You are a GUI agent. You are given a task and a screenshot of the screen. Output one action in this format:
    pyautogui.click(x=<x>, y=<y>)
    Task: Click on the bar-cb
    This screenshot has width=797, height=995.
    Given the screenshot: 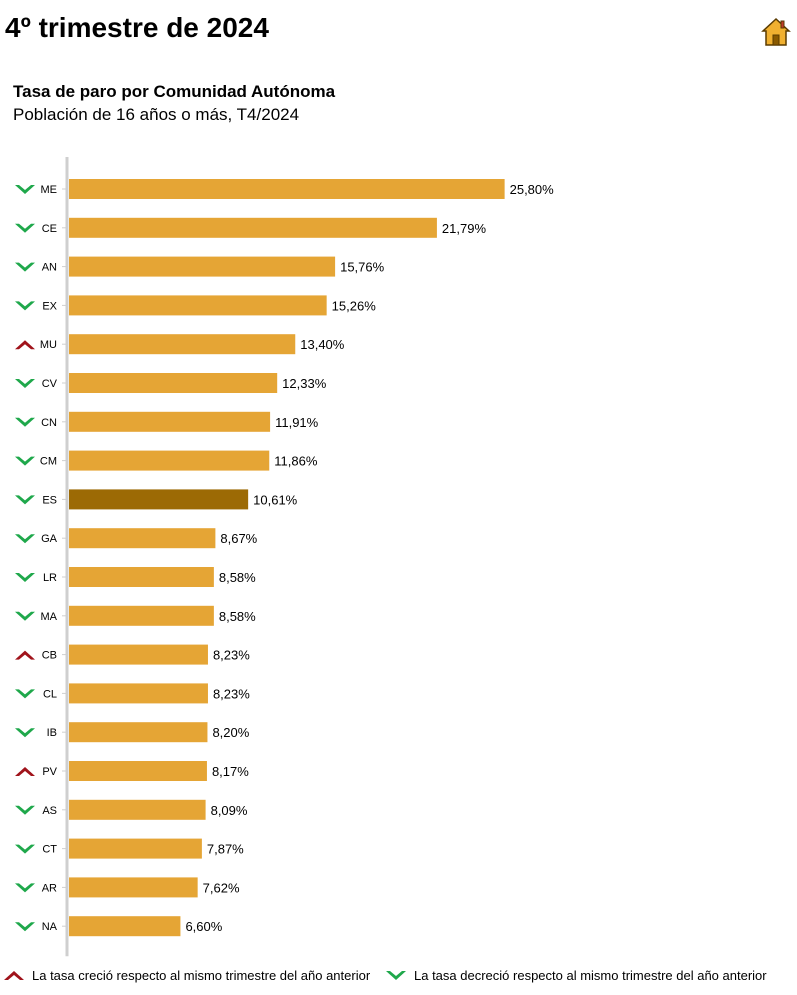 What is the action you would take?
    pyautogui.click(x=138, y=654)
    